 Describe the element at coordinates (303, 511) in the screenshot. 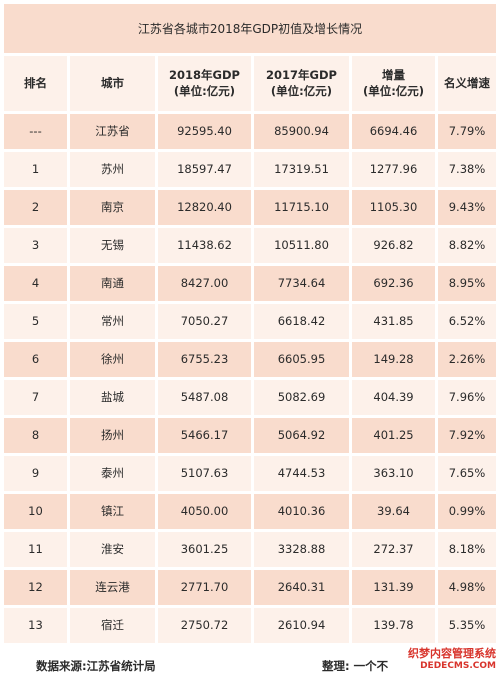

I see `cell-gdp-2017: 4010.36` at that location.